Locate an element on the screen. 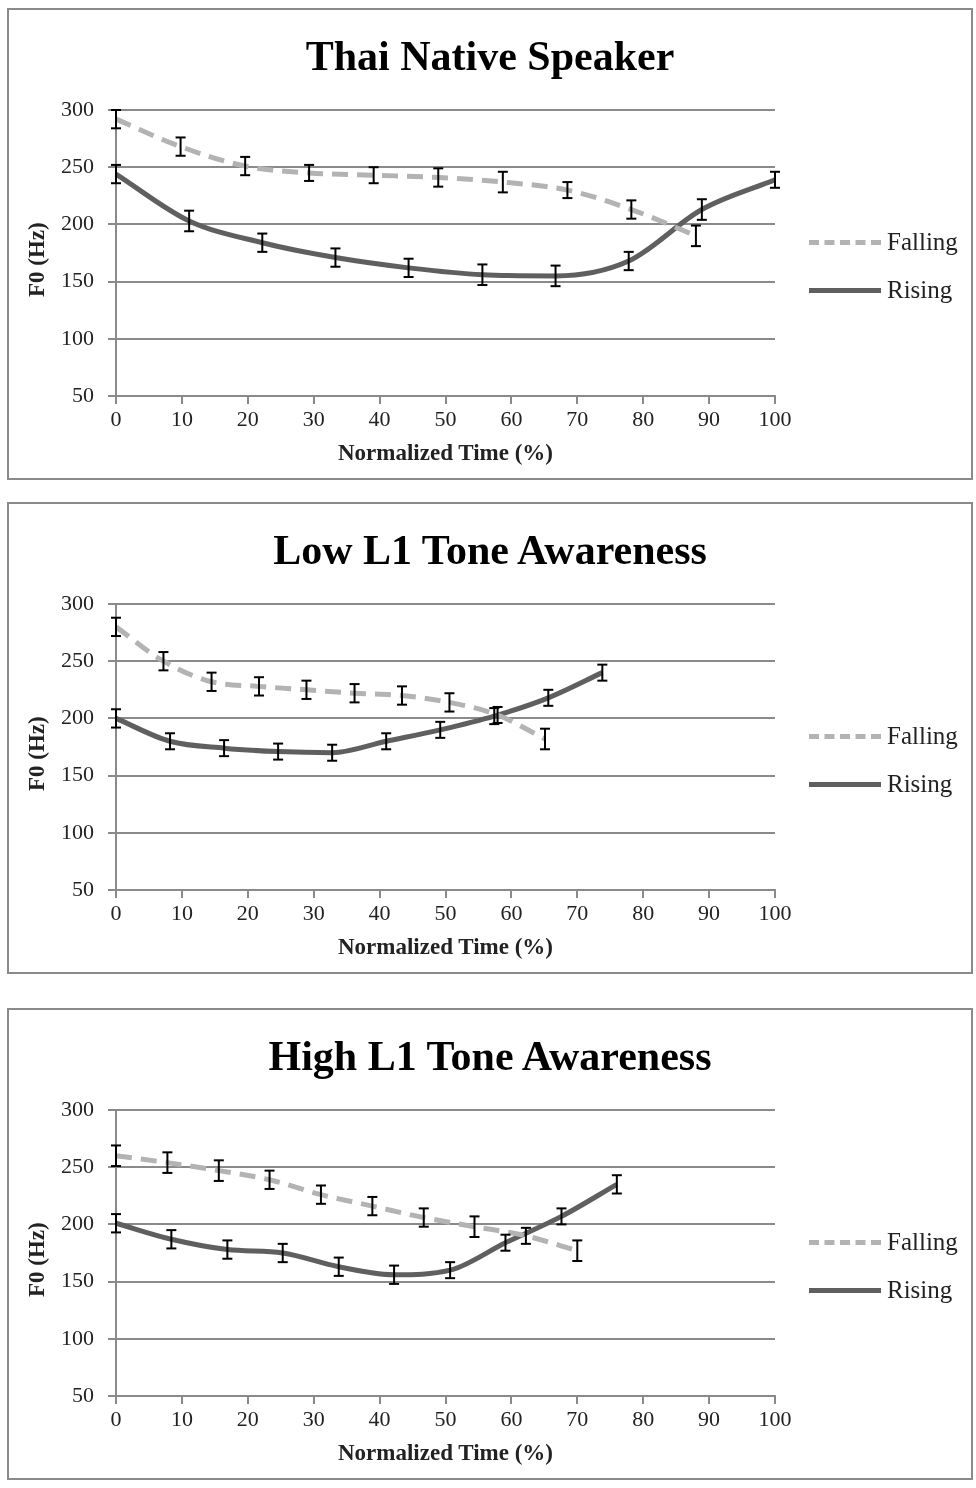 The width and height of the screenshot is (976, 1488). chart-title: Thai Native Speaker is located at coordinates (490, 56).